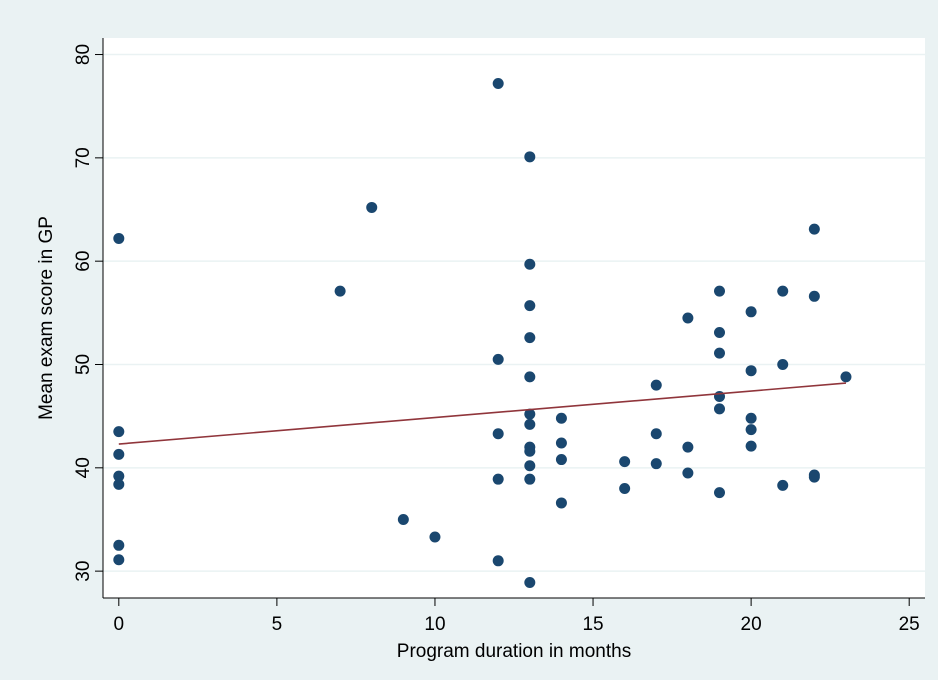  I want to click on x-tick-label: 25, so click(909, 624).